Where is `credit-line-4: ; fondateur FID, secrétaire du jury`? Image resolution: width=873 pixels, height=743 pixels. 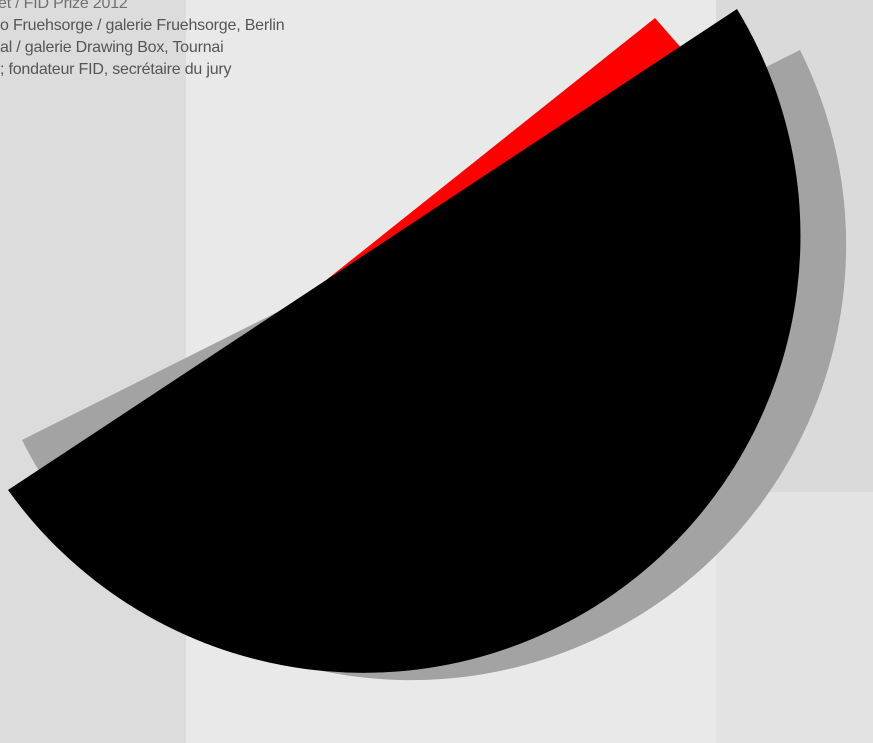
credit-line-4: ; fondateur FID, secrétaire du jury is located at coordinates (116, 69).